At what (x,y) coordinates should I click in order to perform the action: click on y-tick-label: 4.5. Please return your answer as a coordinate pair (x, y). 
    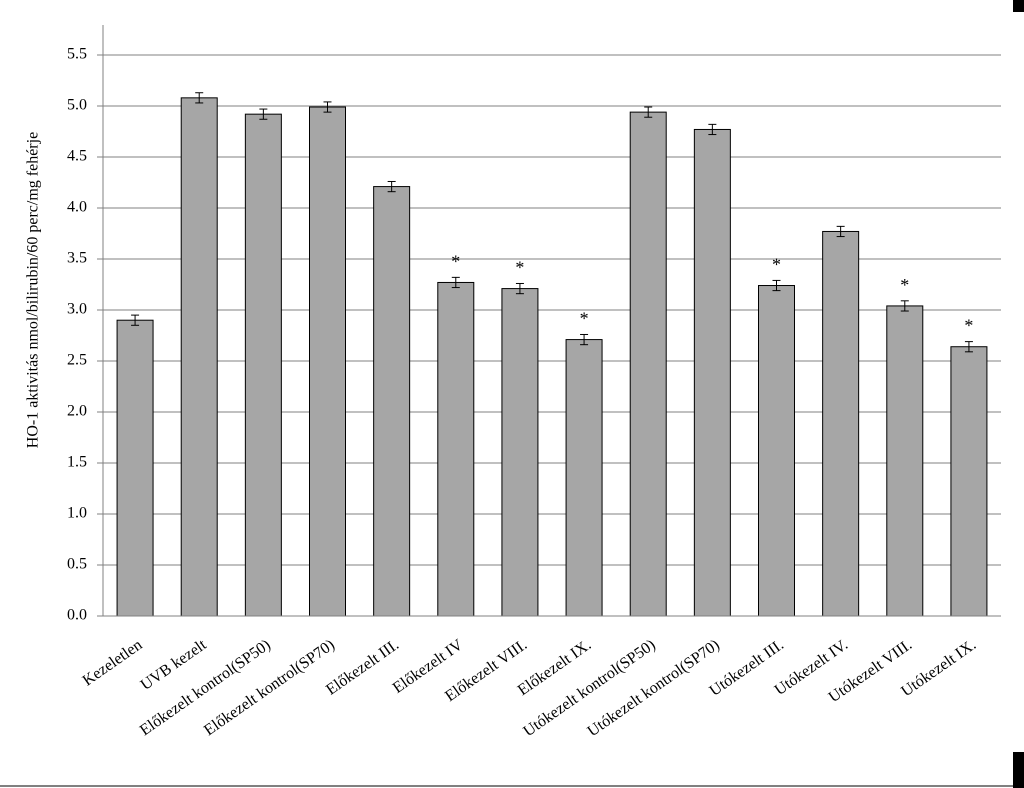
    Looking at the image, I should click on (77, 156).